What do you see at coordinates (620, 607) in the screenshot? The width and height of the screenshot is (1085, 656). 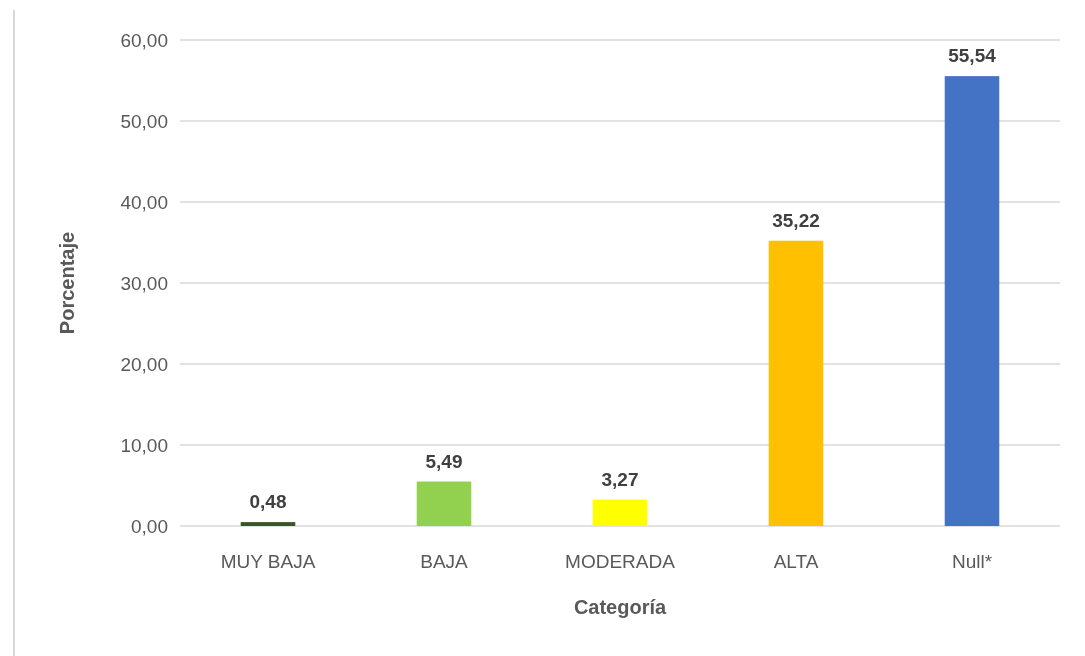 I see `x-axis-title: Categoría` at bounding box center [620, 607].